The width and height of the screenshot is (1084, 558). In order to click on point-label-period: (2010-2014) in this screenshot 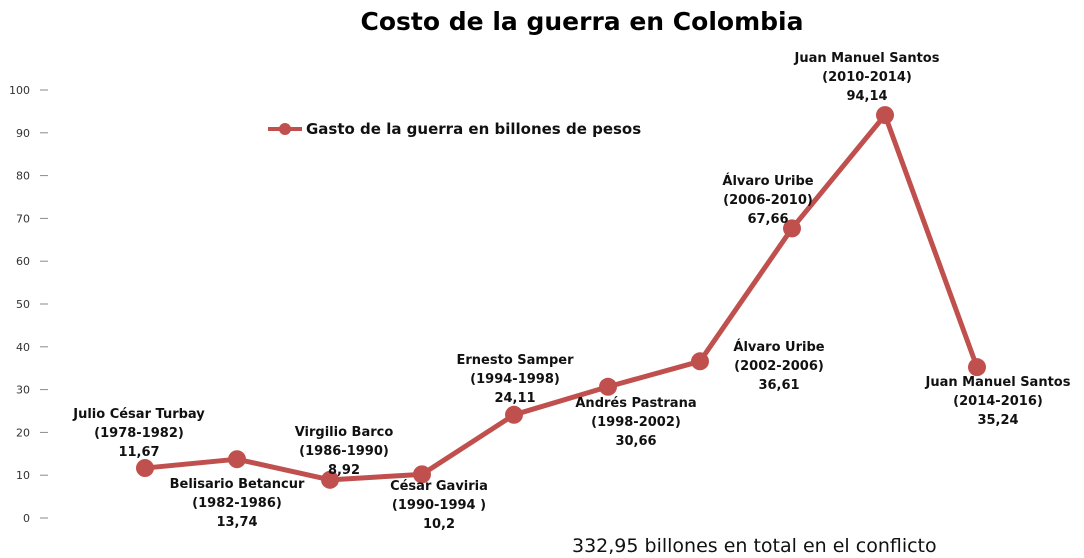, I will do `click(867, 77)`.